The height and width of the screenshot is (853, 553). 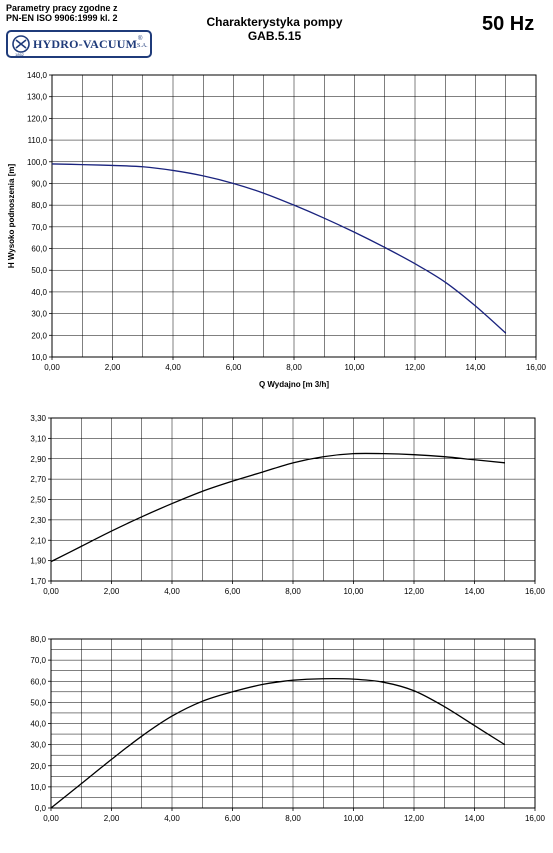 I want to click on y-tick-label: 1,90, so click(x=38, y=561).